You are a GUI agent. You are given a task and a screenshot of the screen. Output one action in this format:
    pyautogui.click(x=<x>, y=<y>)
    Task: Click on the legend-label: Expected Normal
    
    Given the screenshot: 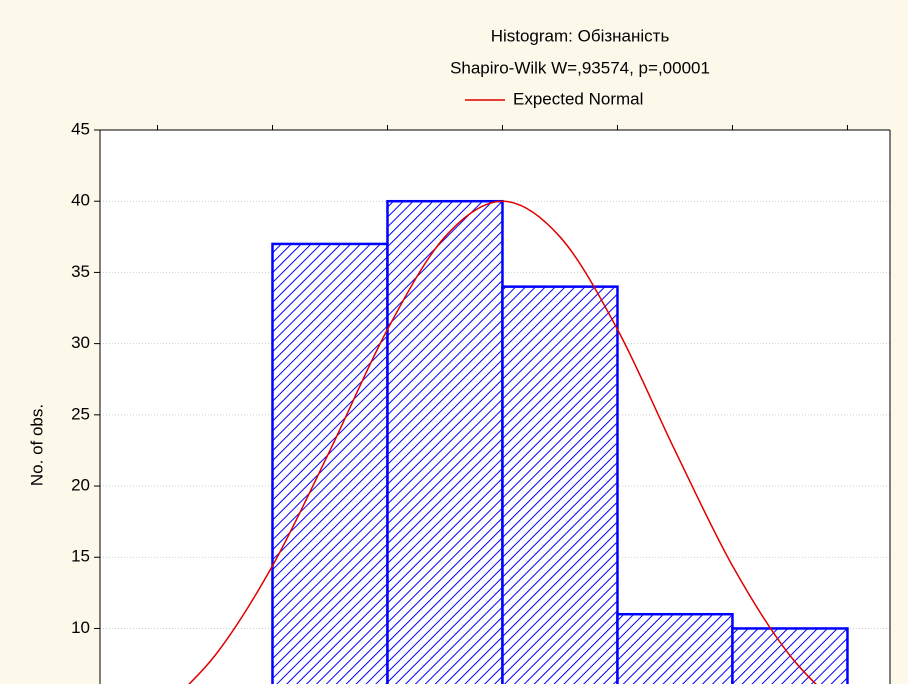 What is the action you would take?
    pyautogui.click(x=578, y=98)
    